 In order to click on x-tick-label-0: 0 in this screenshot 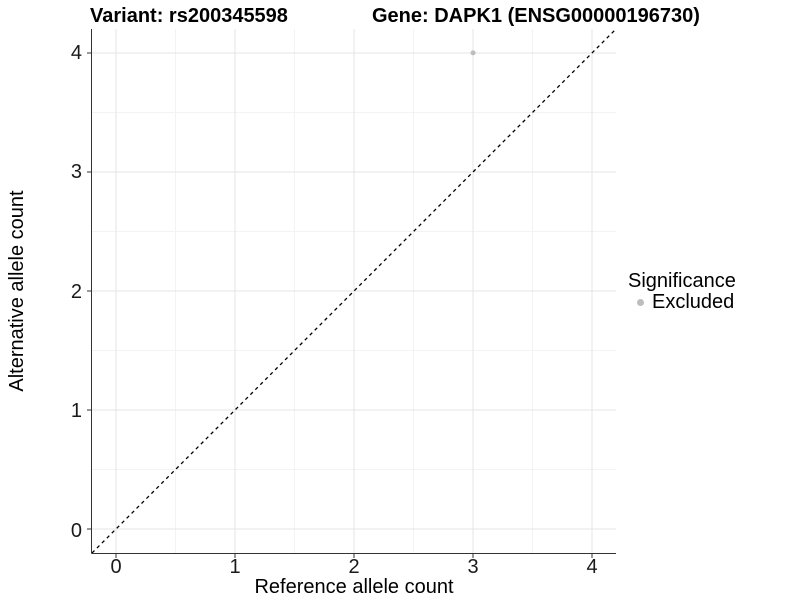, I will do `click(116, 567)`.